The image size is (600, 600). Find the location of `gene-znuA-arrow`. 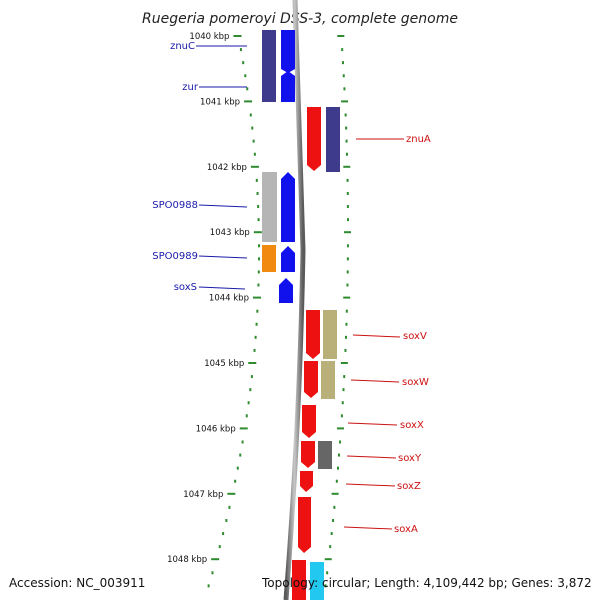

gene-znuA-arrow is located at coordinates (314, 139).